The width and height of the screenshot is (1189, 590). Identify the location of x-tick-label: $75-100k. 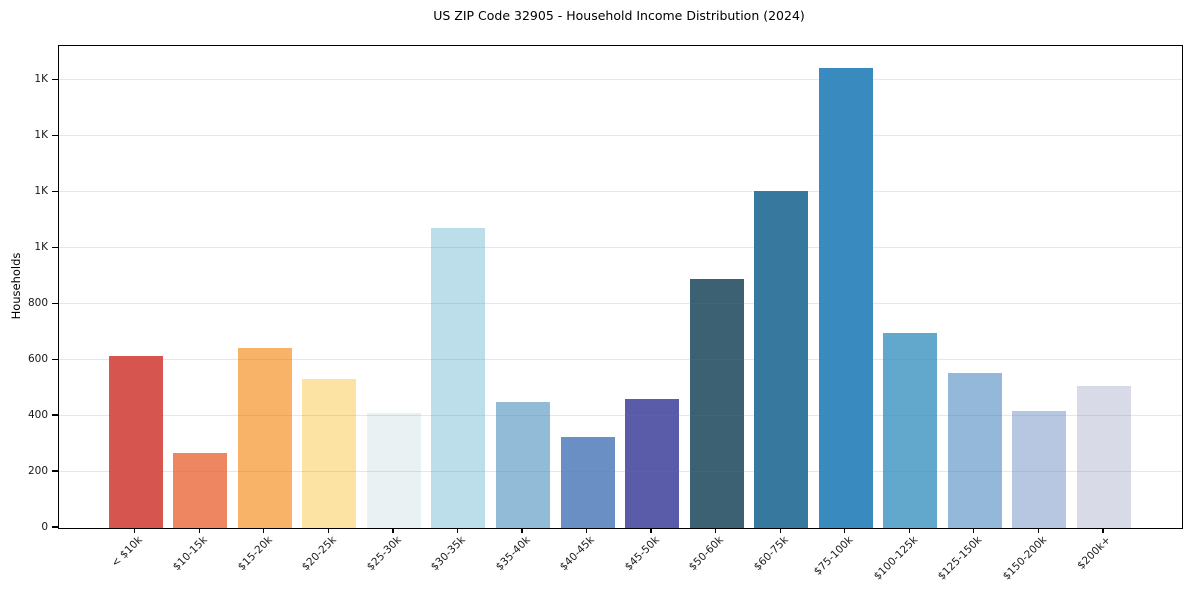
(833, 556).